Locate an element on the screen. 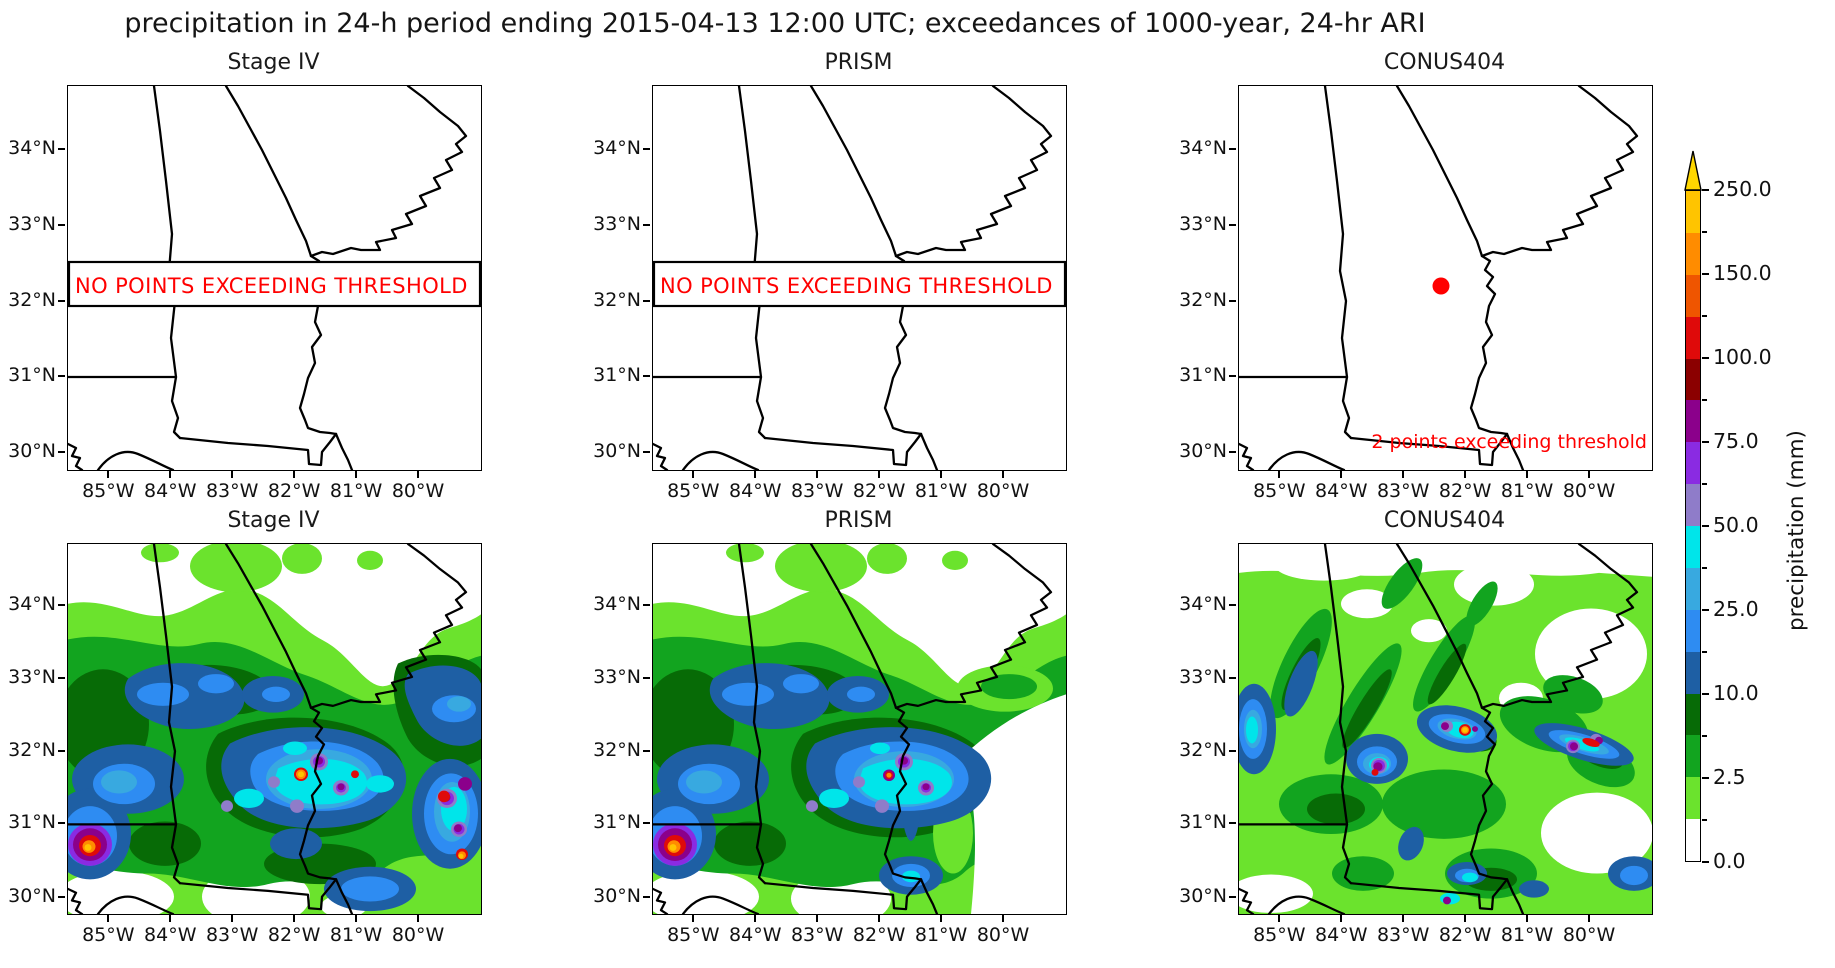 The height and width of the screenshot is (968, 1835). colorbar-extend-arrow is located at coordinates (1693, 170).